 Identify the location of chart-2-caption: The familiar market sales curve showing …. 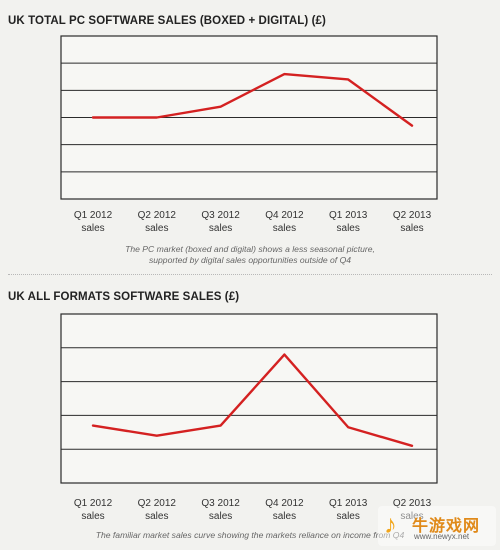
(250, 535).